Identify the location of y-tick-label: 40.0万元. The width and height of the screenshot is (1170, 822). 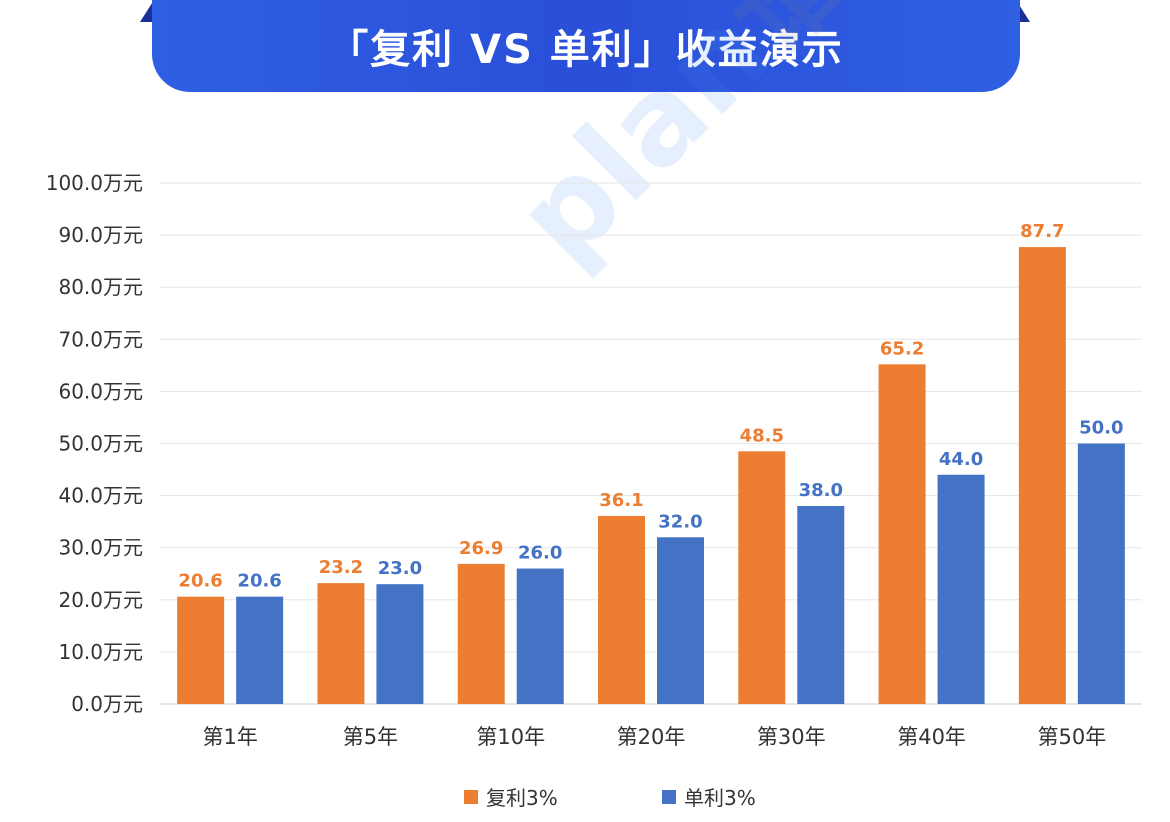
(100, 496).